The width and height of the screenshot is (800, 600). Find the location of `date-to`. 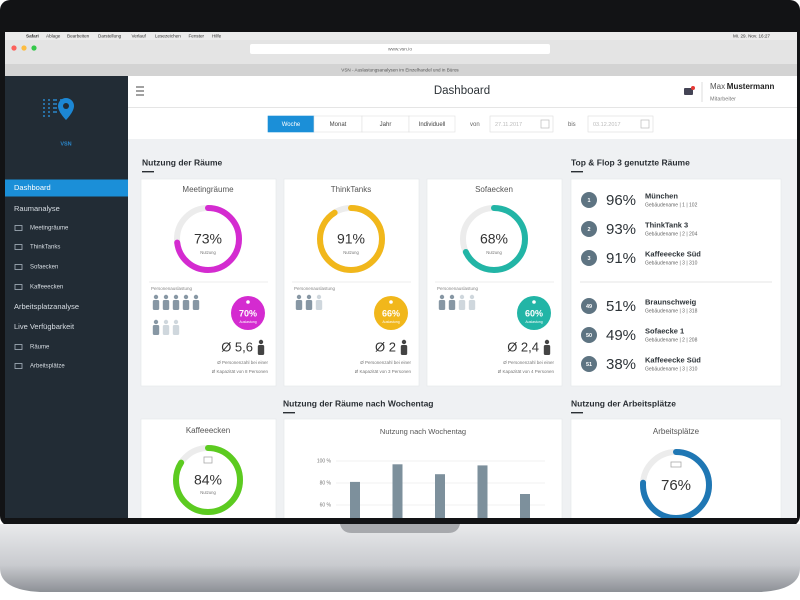

date-to is located at coordinates (620, 124).